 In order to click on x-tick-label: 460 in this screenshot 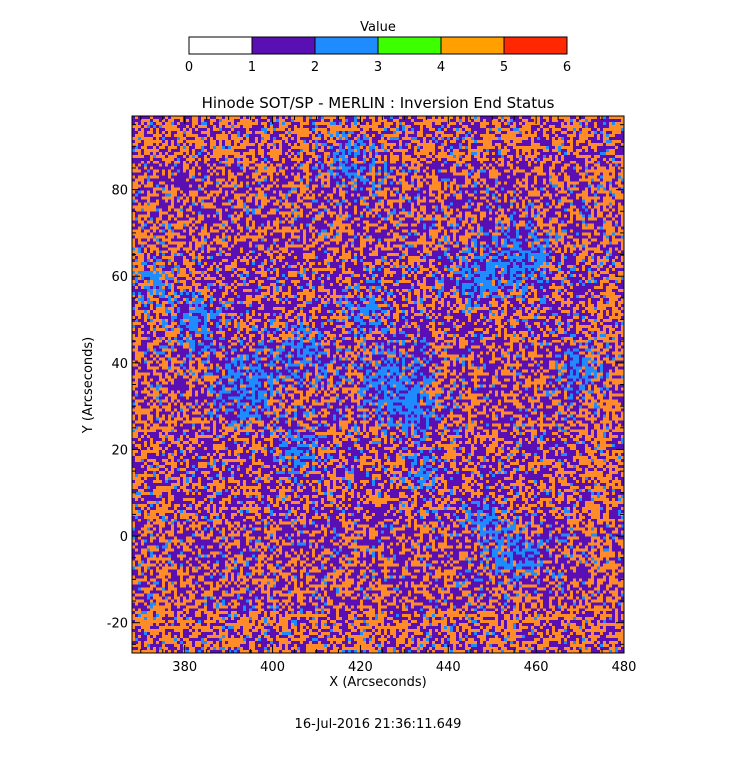, I will do `click(536, 667)`.